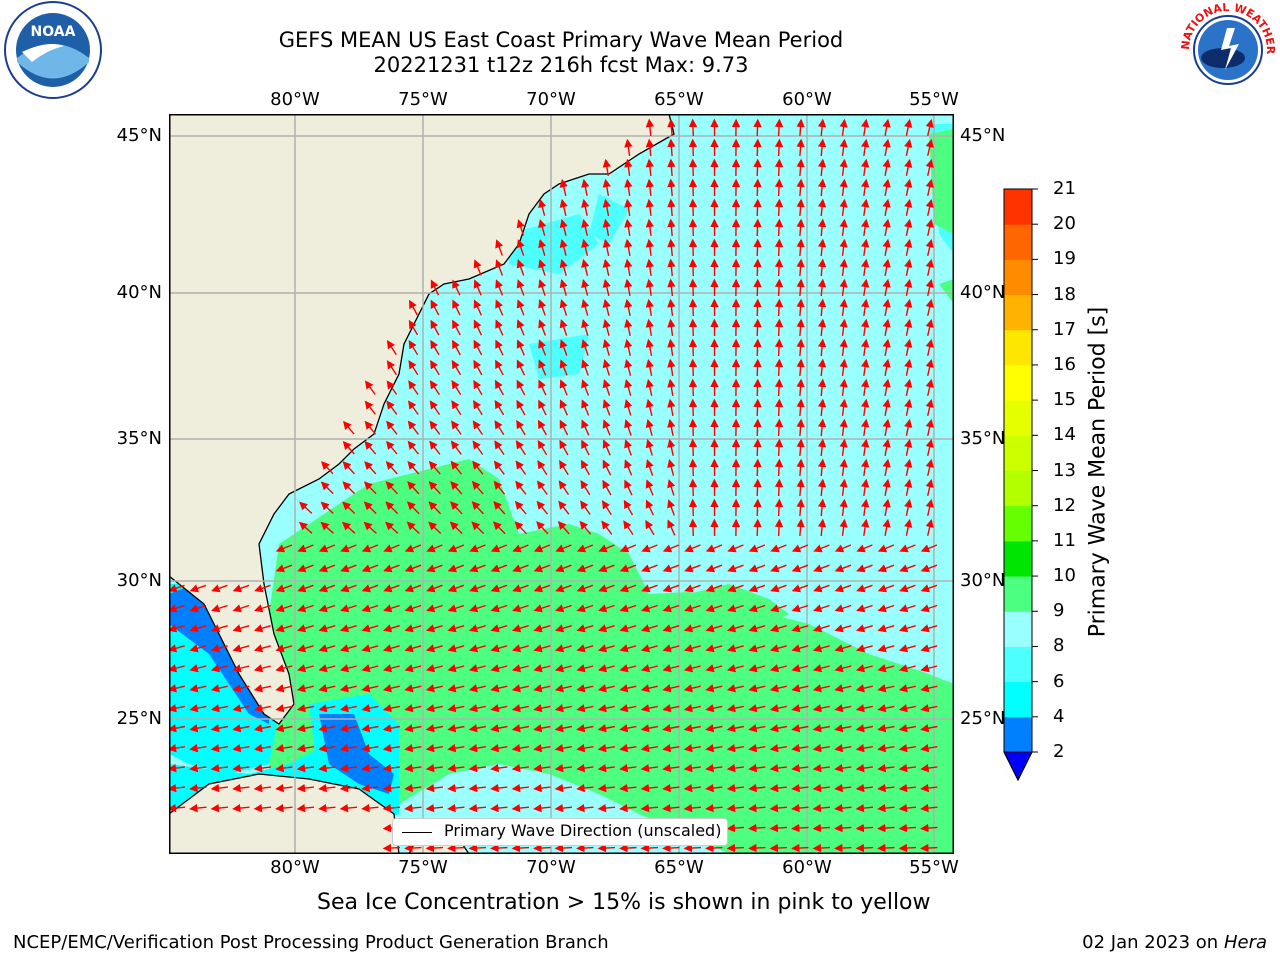 The image size is (1280, 960). Describe the element at coordinates (1020, 485) in the screenshot. I see `colorbar` at that location.